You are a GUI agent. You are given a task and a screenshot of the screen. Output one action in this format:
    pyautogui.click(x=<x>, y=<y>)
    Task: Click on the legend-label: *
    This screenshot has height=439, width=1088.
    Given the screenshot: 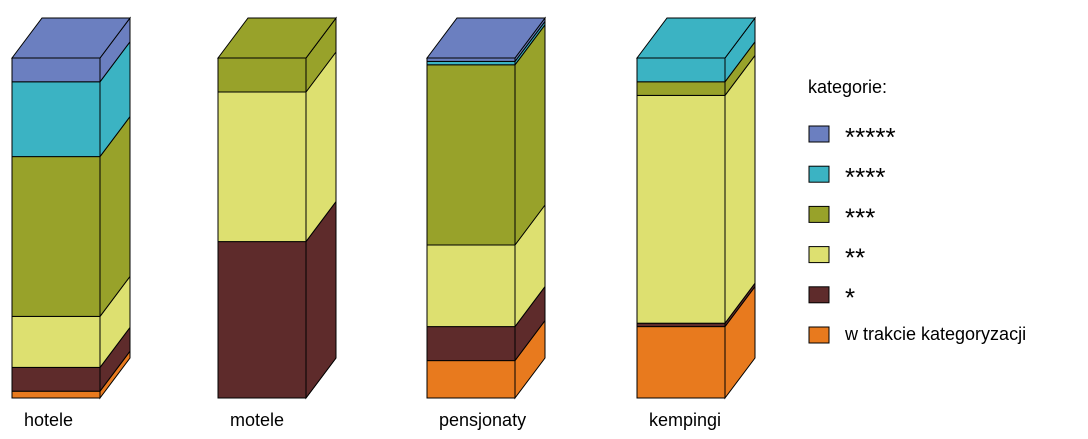 What is the action you would take?
    pyautogui.click(x=850, y=298)
    